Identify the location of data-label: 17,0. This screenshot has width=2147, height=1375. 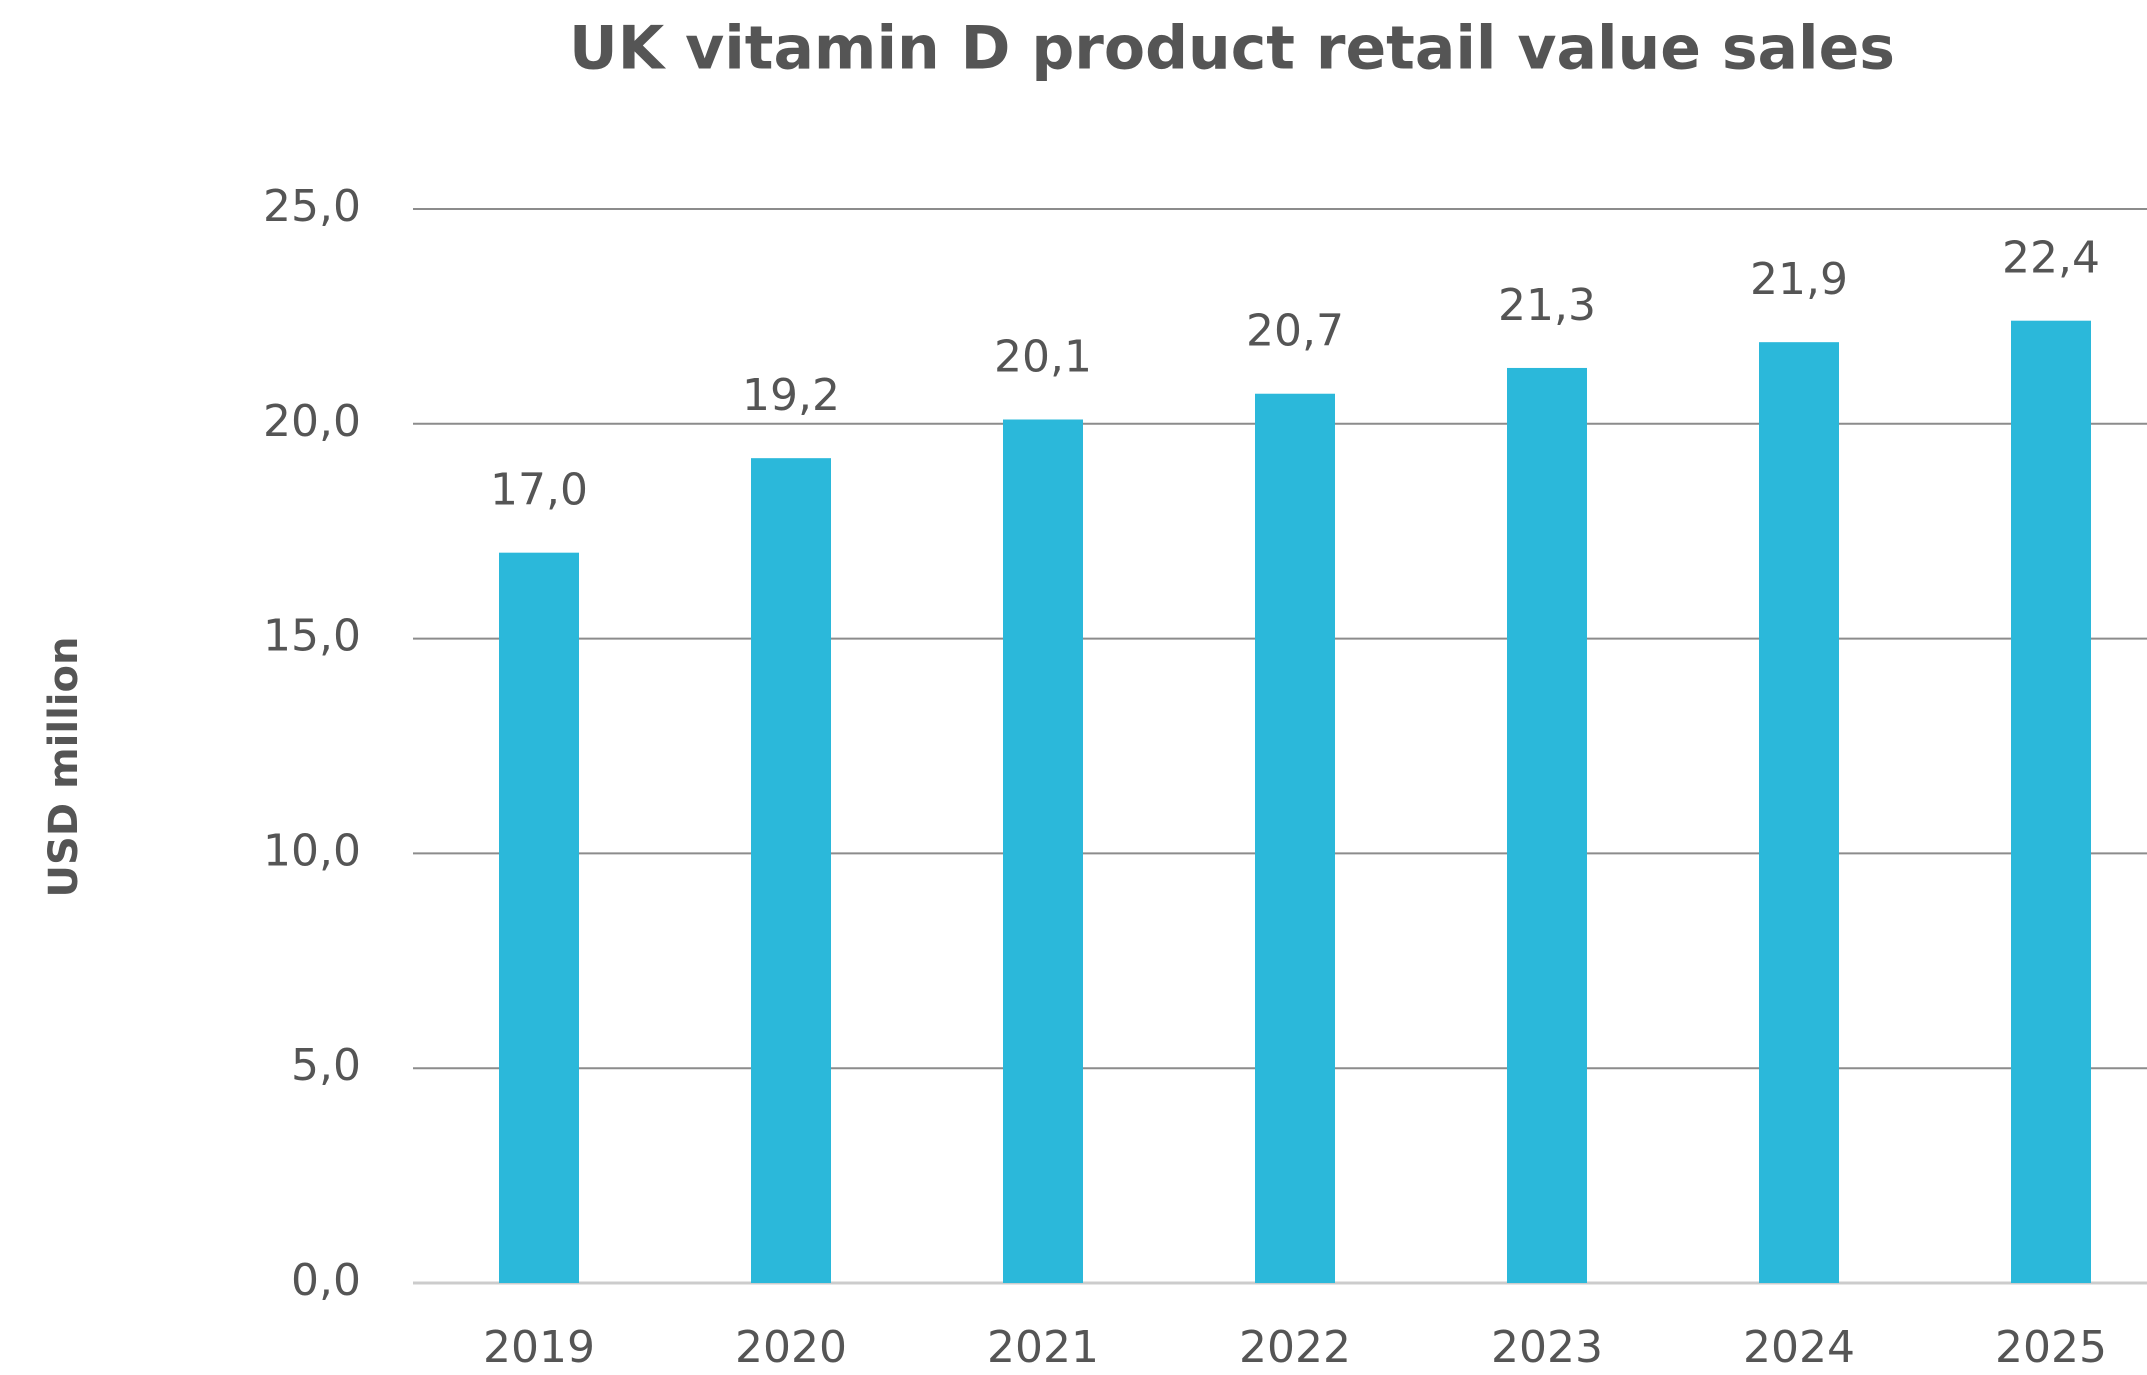
(539, 490).